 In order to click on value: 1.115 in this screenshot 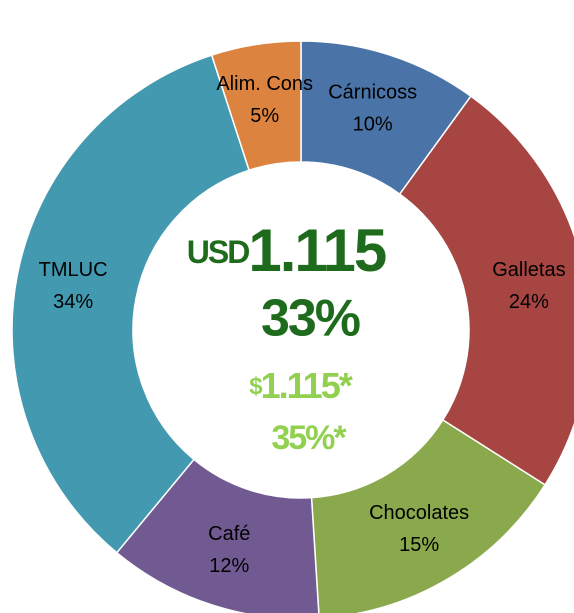, I will do `click(316, 250)`.